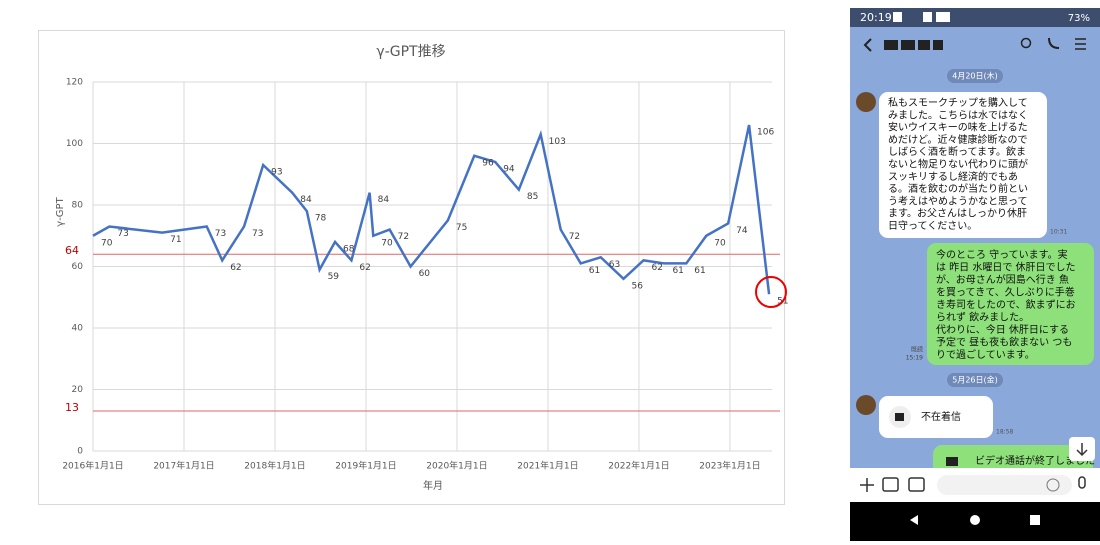 The image size is (1100, 545). What do you see at coordinates (1058, 232) in the screenshot?
I see `message-time: 10:31` at bounding box center [1058, 232].